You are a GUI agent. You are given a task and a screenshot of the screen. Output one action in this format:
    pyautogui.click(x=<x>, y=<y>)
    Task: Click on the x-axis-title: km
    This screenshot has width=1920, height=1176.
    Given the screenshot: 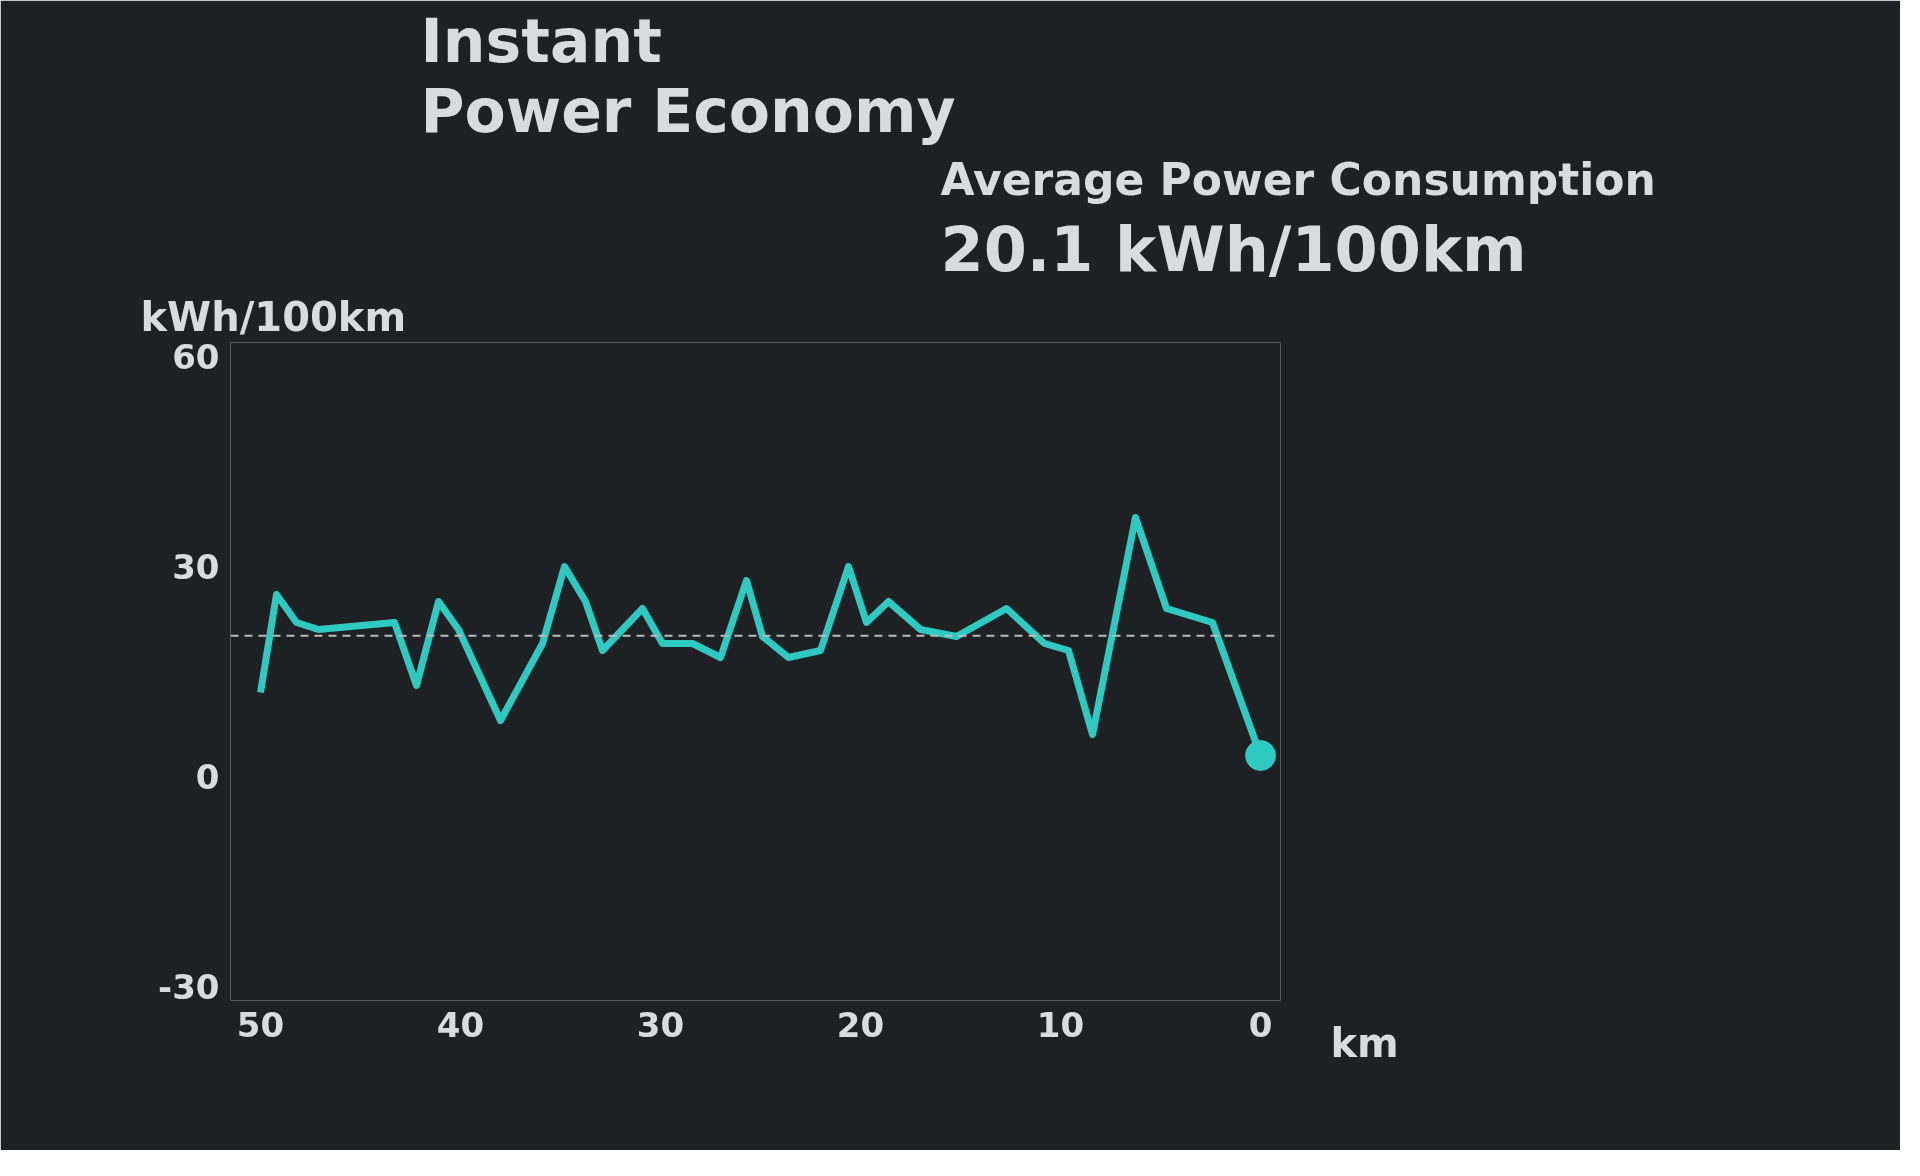 What is the action you would take?
    pyautogui.click(x=1364, y=1042)
    